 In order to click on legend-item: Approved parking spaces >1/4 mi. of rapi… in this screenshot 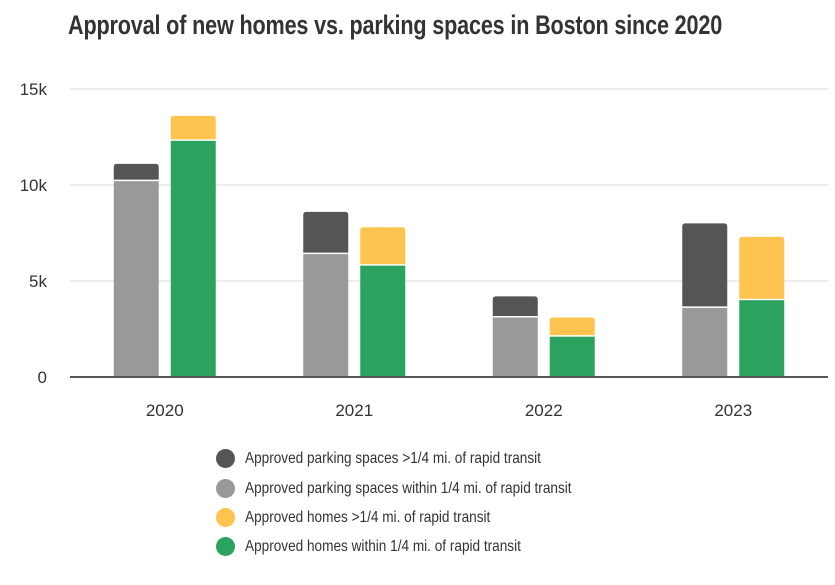, I will do `click(404, 458)`.